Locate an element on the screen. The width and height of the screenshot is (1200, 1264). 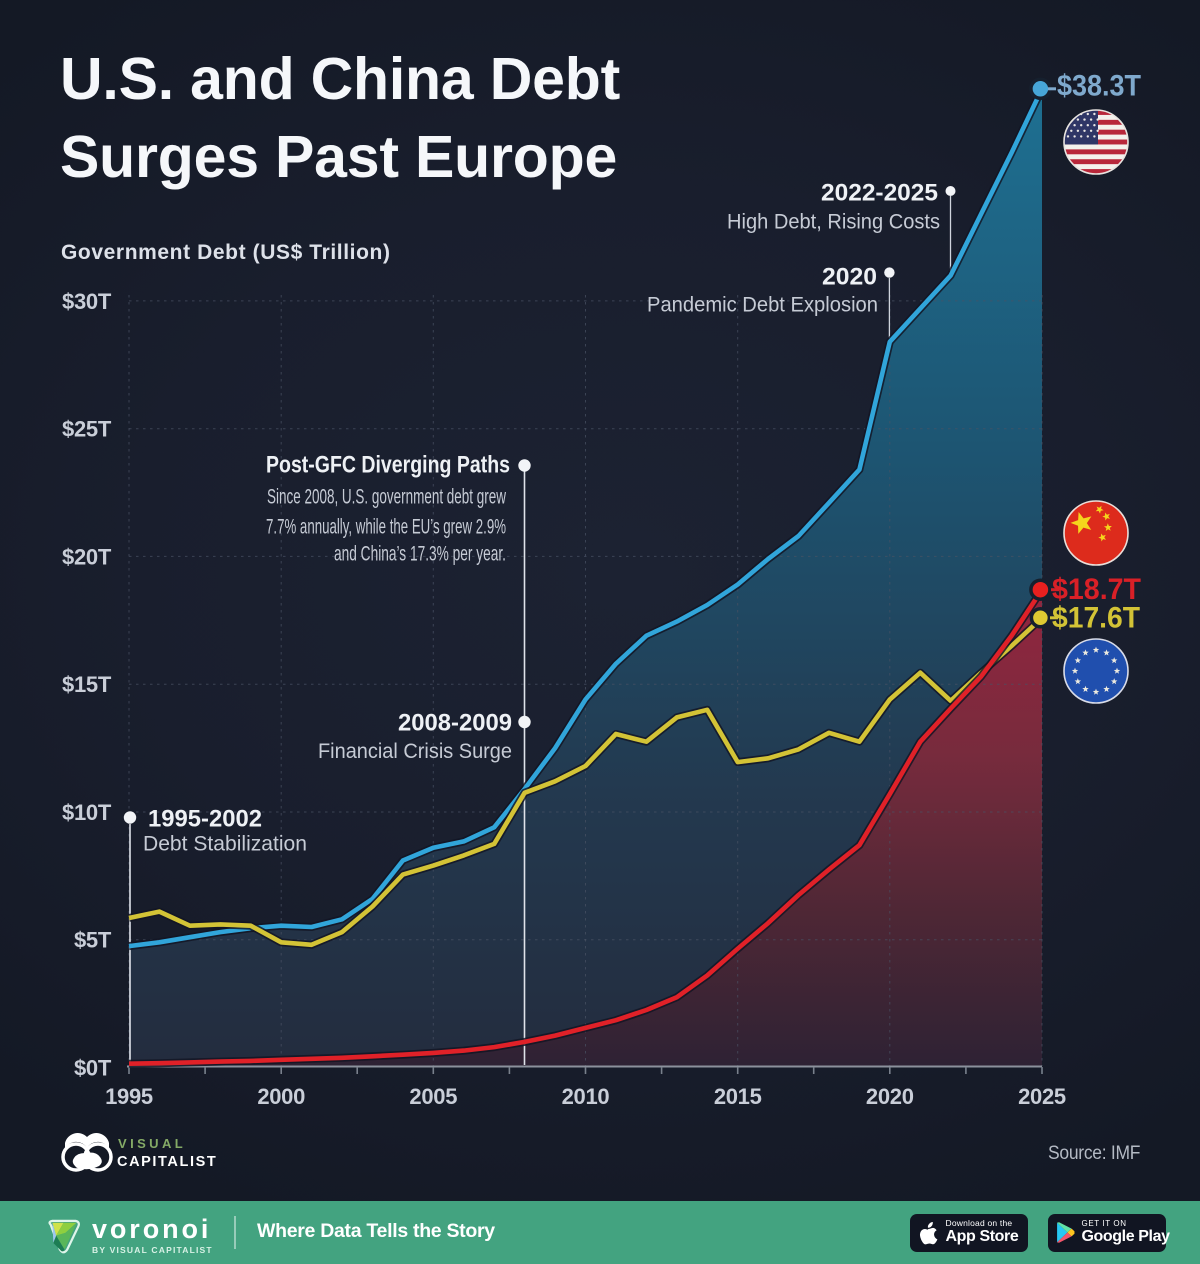
svg-text: 2015 is located at coordinates (738, 1096).